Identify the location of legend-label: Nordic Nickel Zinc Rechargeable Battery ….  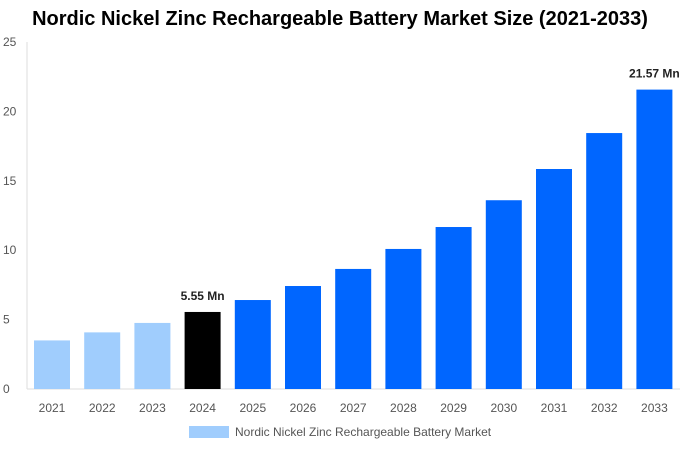
(363, 432).